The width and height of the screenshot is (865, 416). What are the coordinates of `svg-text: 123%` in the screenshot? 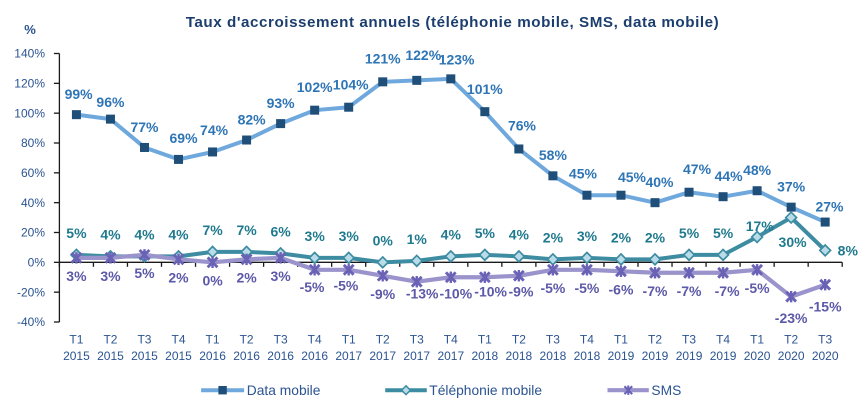 It's located at (457, 59).